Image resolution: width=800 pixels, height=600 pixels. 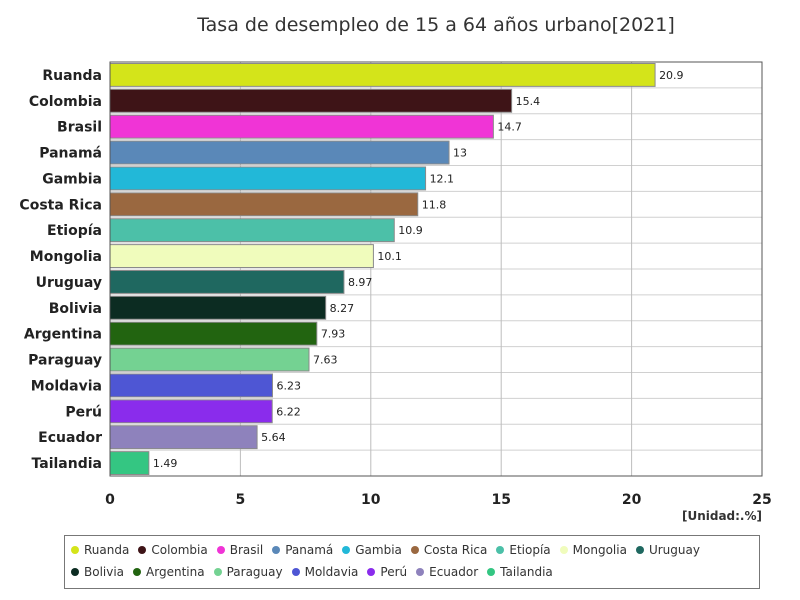 I want to click on legend-item: Paraguay, so click(x=248, y=572).